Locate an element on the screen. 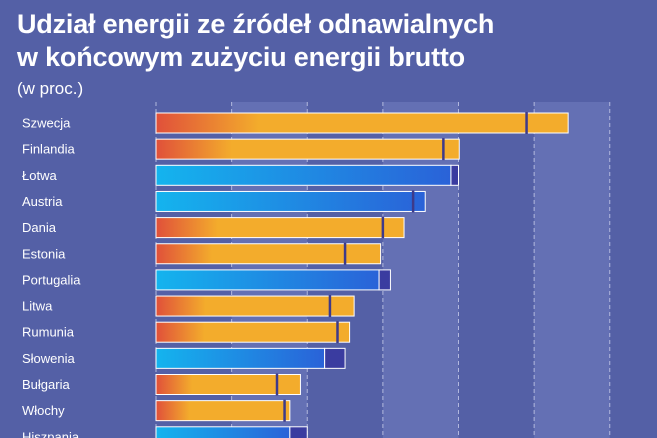 The width and height of the screenshot is (657, 438). category-label: Włochy is located at coordinates (43, 410).